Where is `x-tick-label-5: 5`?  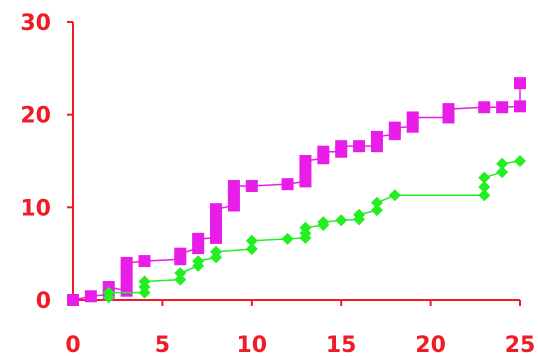
x-tick-label-5: 5 is located at coordinates (162, 344).